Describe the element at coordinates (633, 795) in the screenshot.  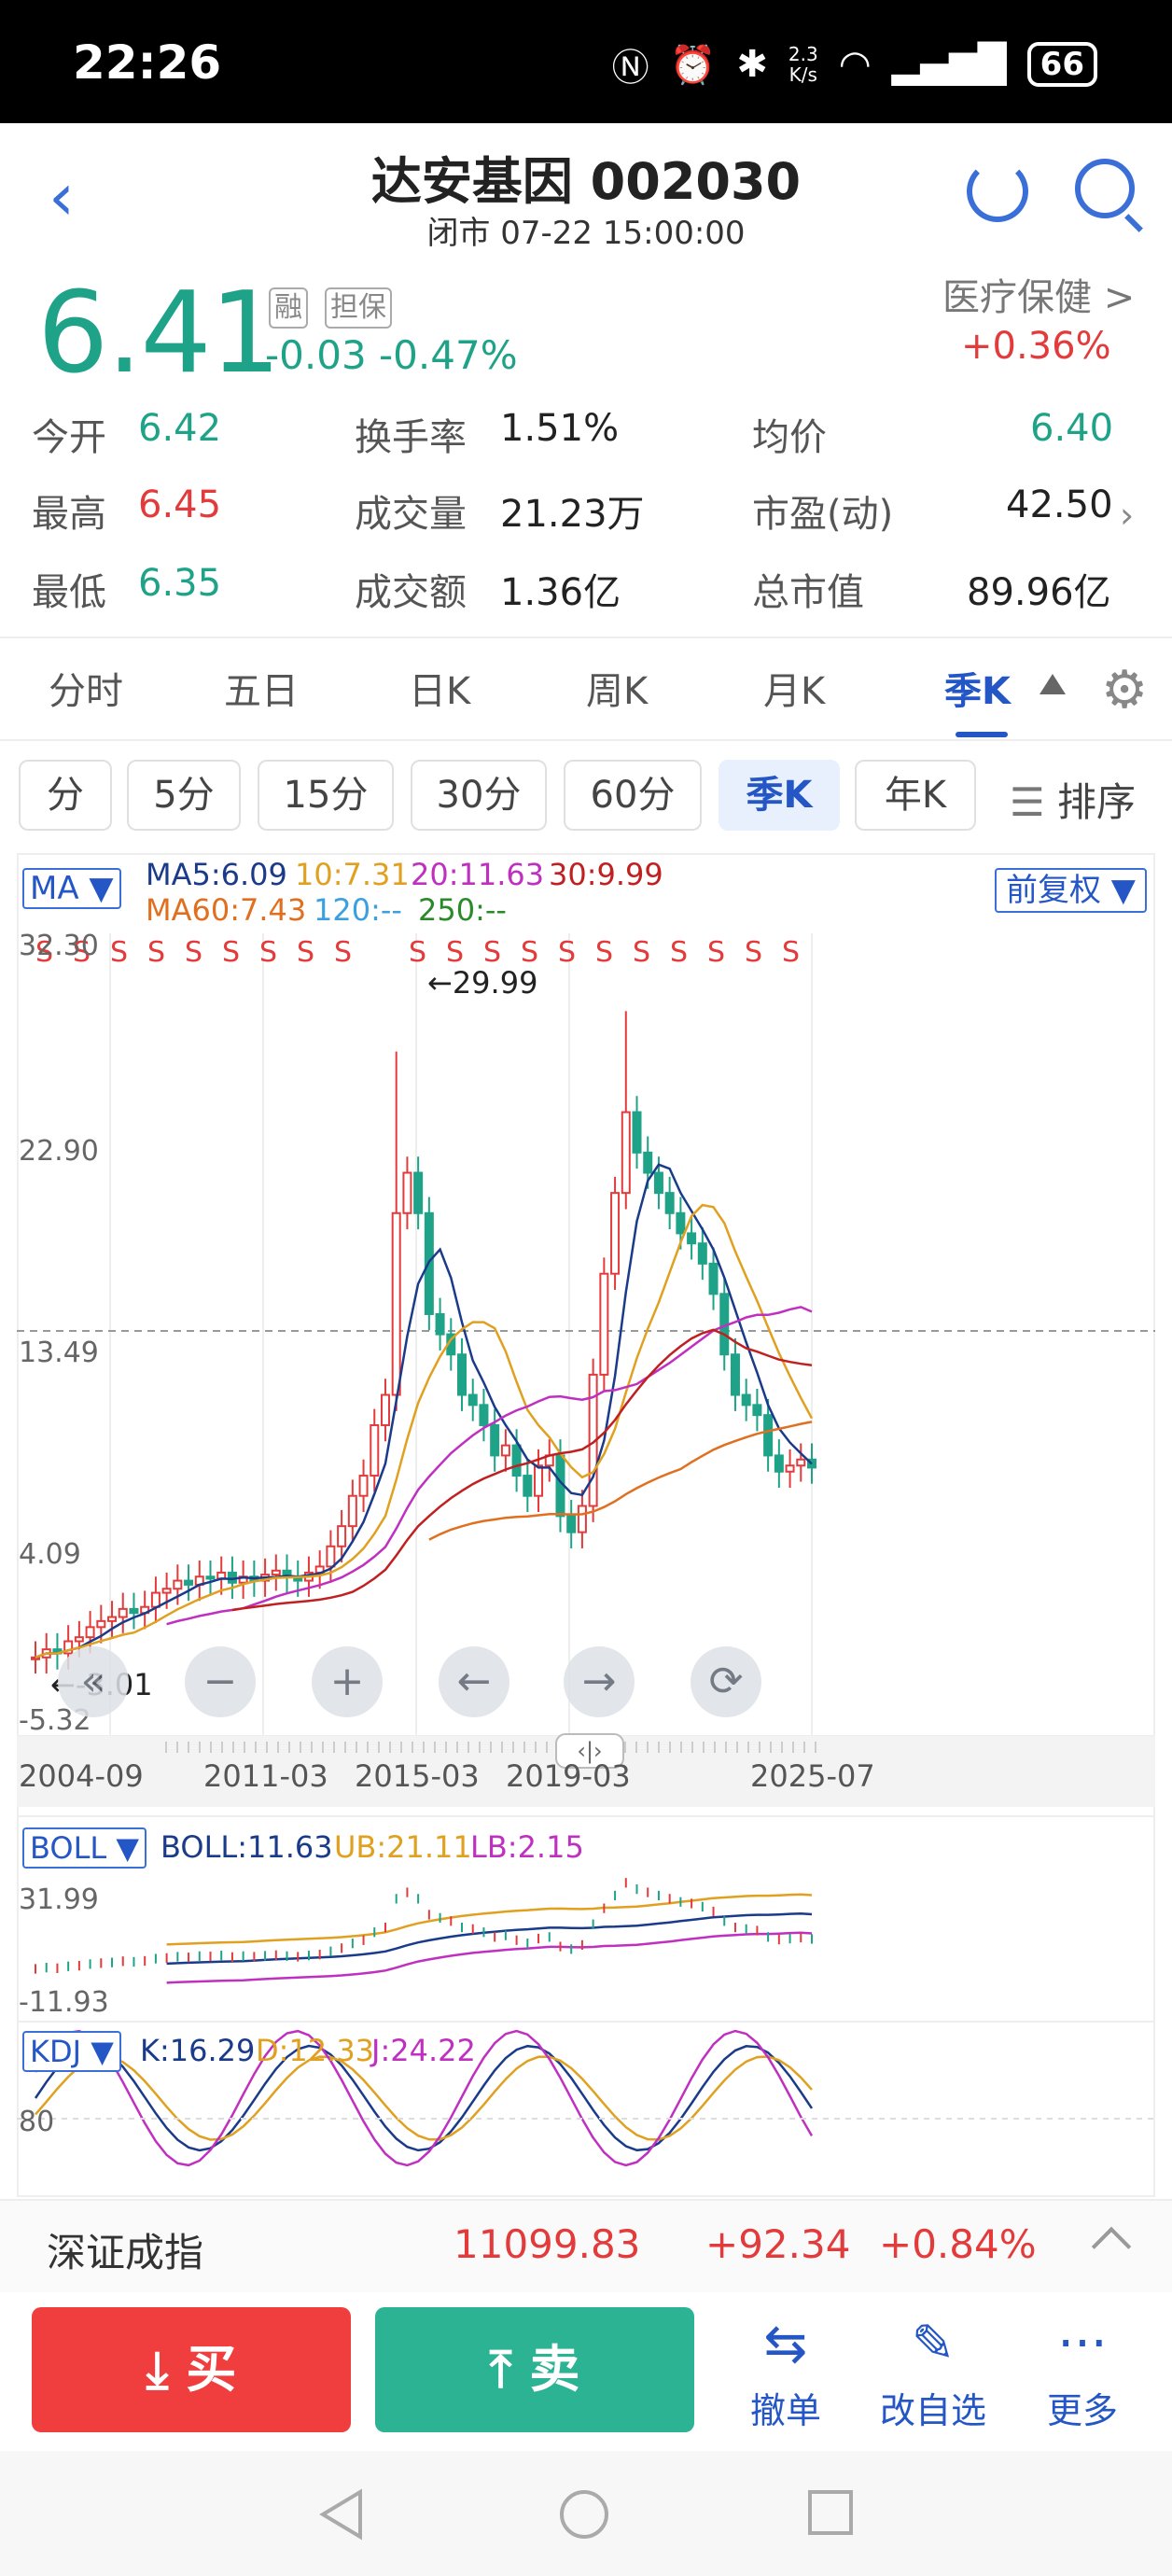
I see `subtab-60min: 60分` at that location.